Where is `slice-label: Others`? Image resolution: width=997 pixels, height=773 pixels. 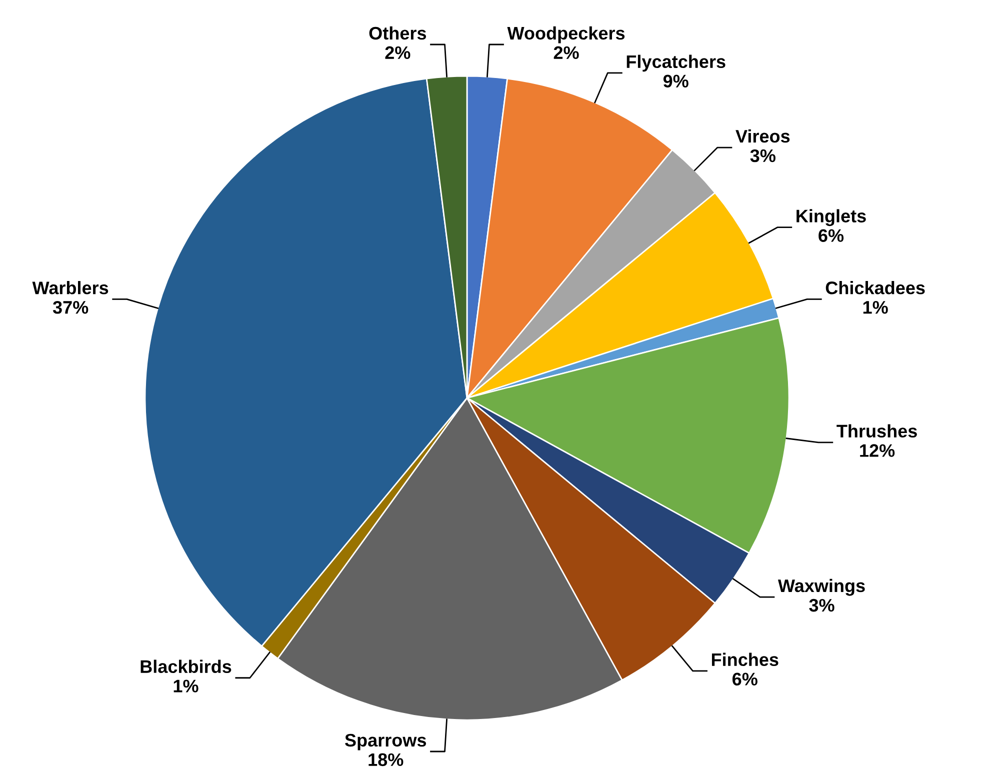
slice-label: Others is located at coordinates (397, 33).